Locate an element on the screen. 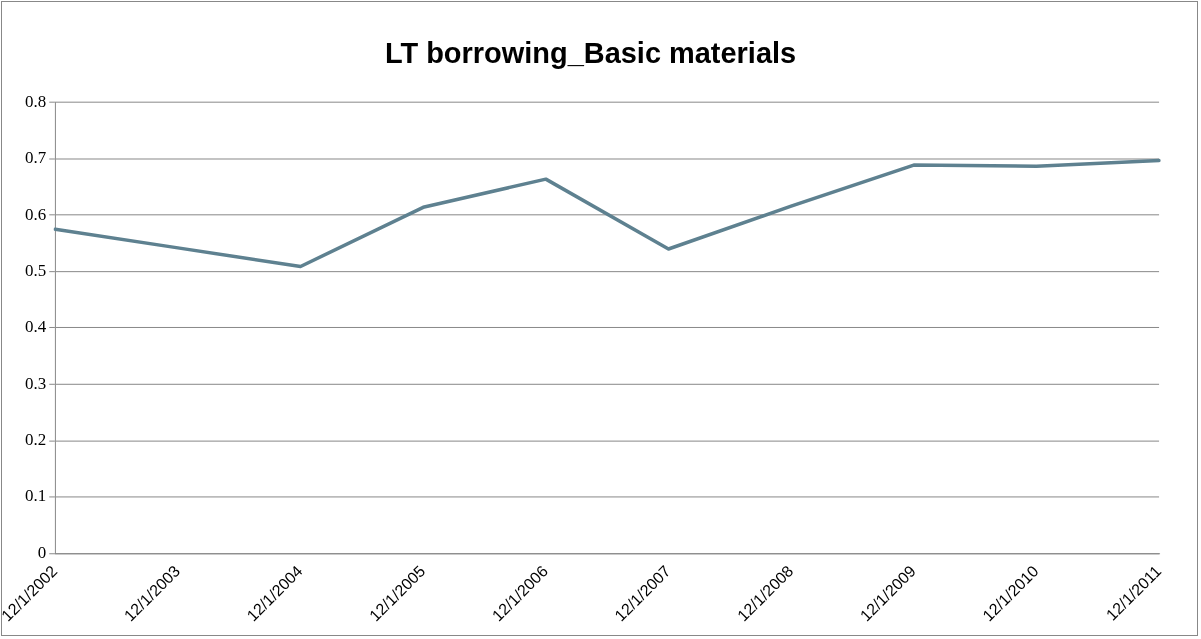  y-tick-label: 0.2 is located at coordinates (36, 440).